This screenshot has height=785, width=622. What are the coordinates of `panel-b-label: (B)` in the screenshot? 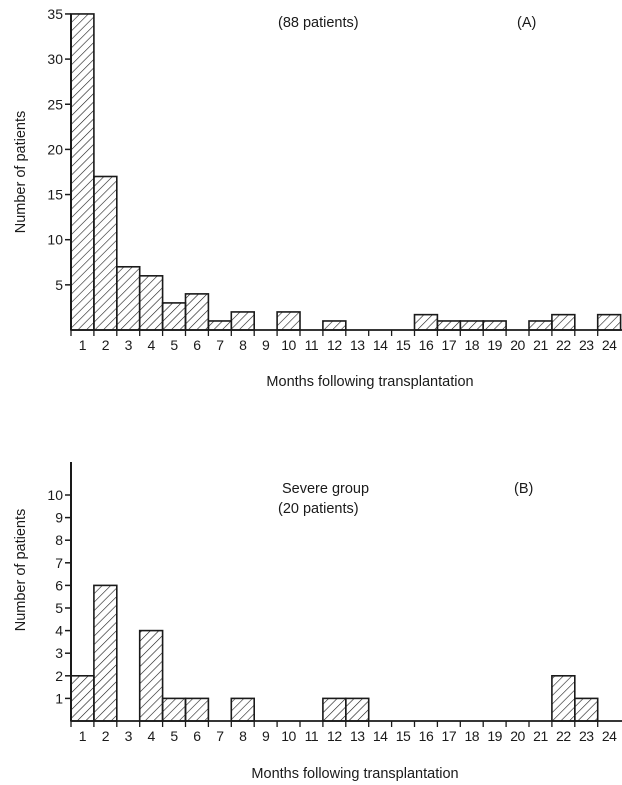 It's located at (523, 489).